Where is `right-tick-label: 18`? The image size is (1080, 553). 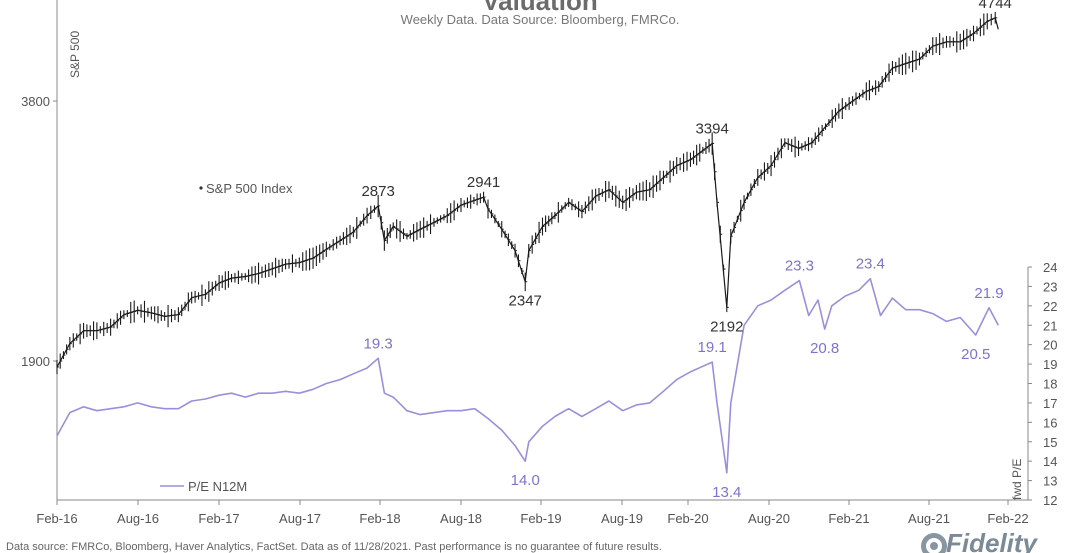 right-tick-label: 18 is located at coordinates (1050, 384).